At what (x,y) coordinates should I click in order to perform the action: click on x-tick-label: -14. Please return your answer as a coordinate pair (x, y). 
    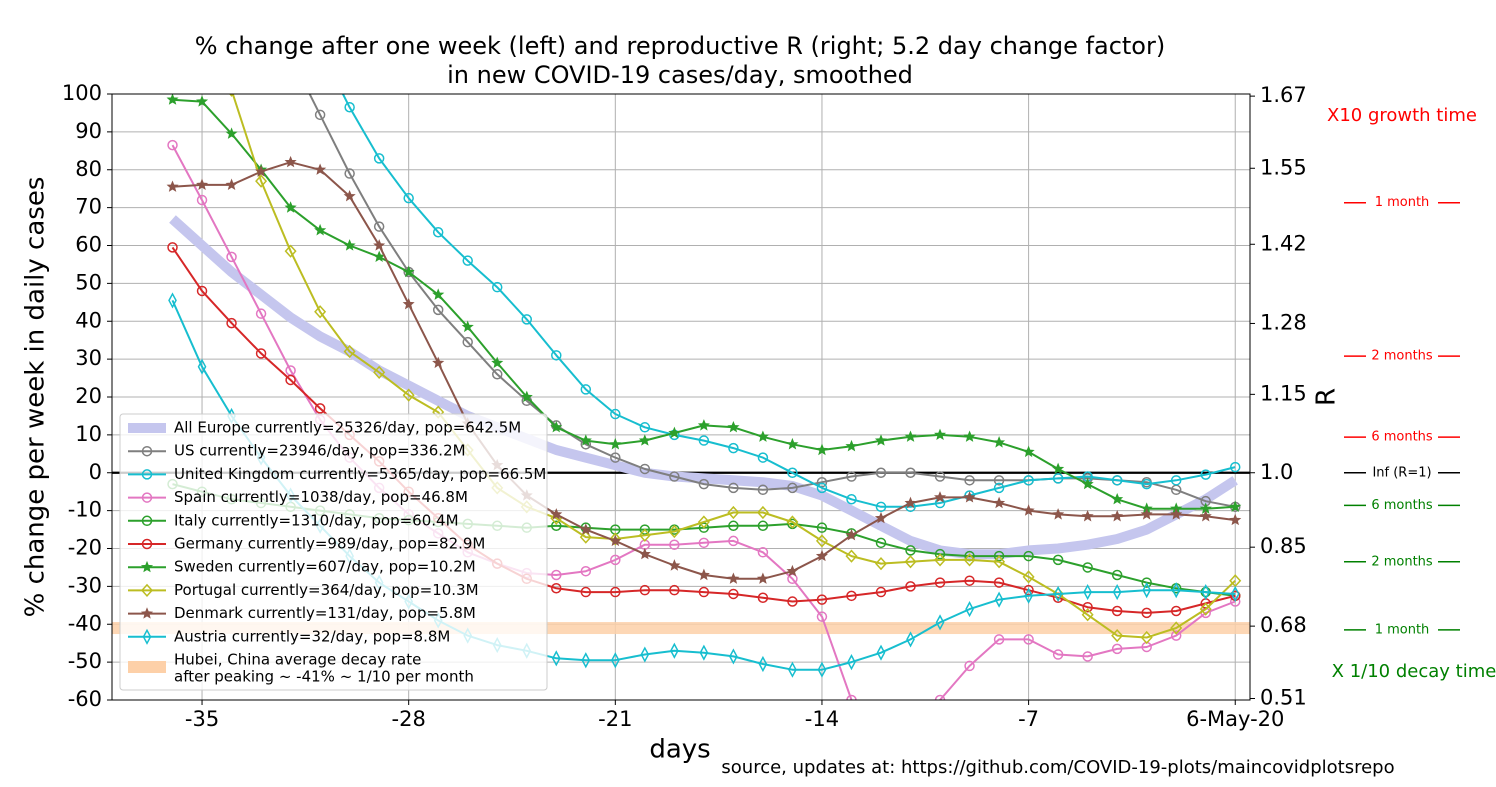
    Looking at the image, I should click on (822, 719).